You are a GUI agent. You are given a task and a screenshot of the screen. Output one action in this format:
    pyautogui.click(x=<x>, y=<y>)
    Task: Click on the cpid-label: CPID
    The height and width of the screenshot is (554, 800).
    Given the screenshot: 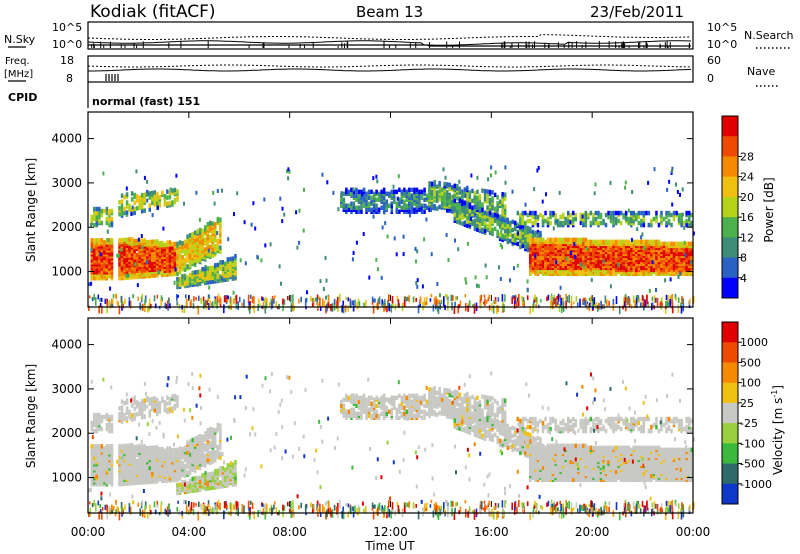 What is the action you would take?
    pyautogui.click(x=22, y=97)
    